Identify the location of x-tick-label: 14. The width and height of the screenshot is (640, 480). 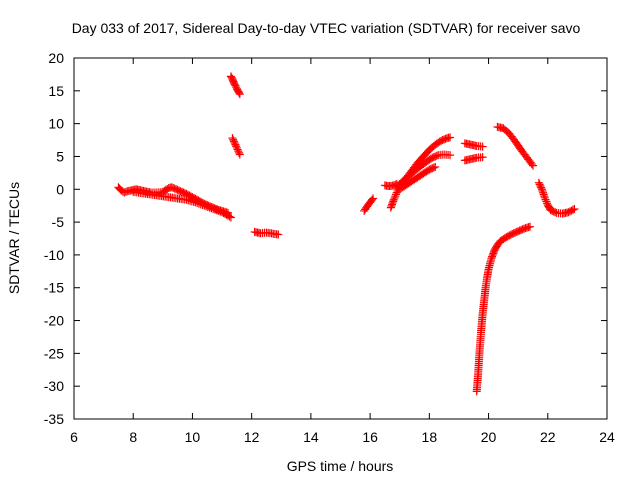
(311, 437).